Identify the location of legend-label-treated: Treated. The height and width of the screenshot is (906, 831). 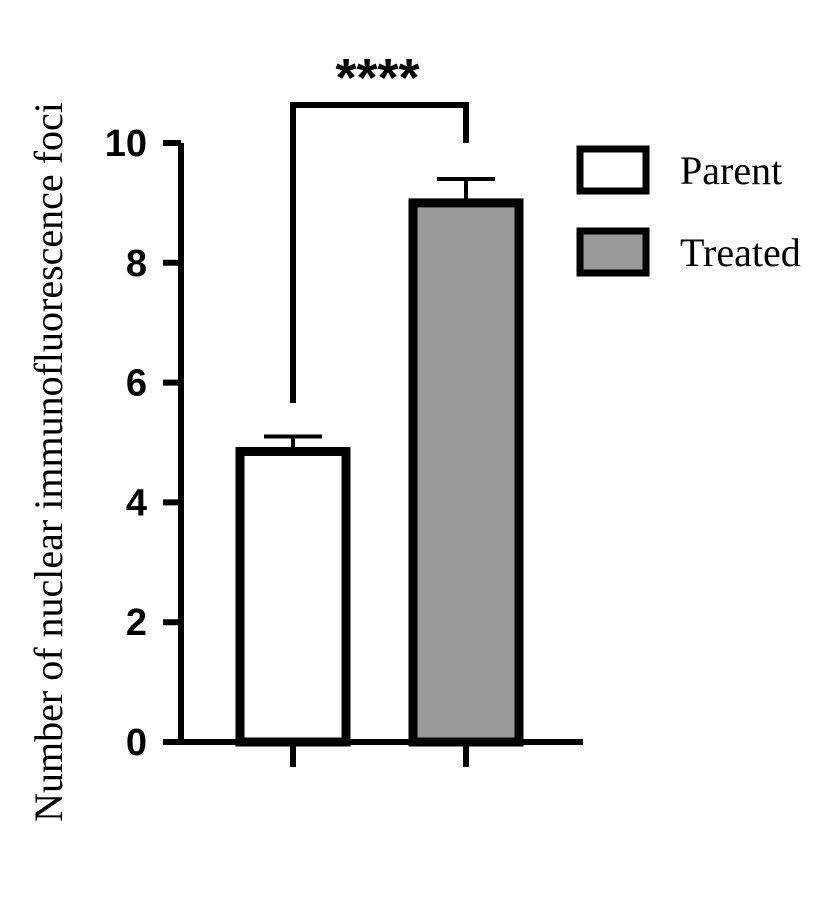
(740, 252).